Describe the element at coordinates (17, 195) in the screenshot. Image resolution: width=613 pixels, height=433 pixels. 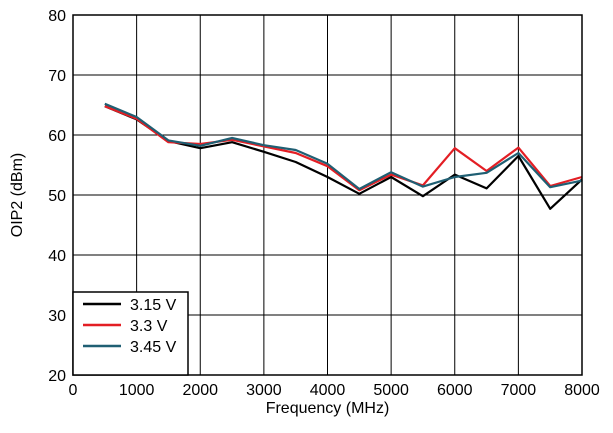
I see `y-axis-label: OIP2 (dBm)` at that location.